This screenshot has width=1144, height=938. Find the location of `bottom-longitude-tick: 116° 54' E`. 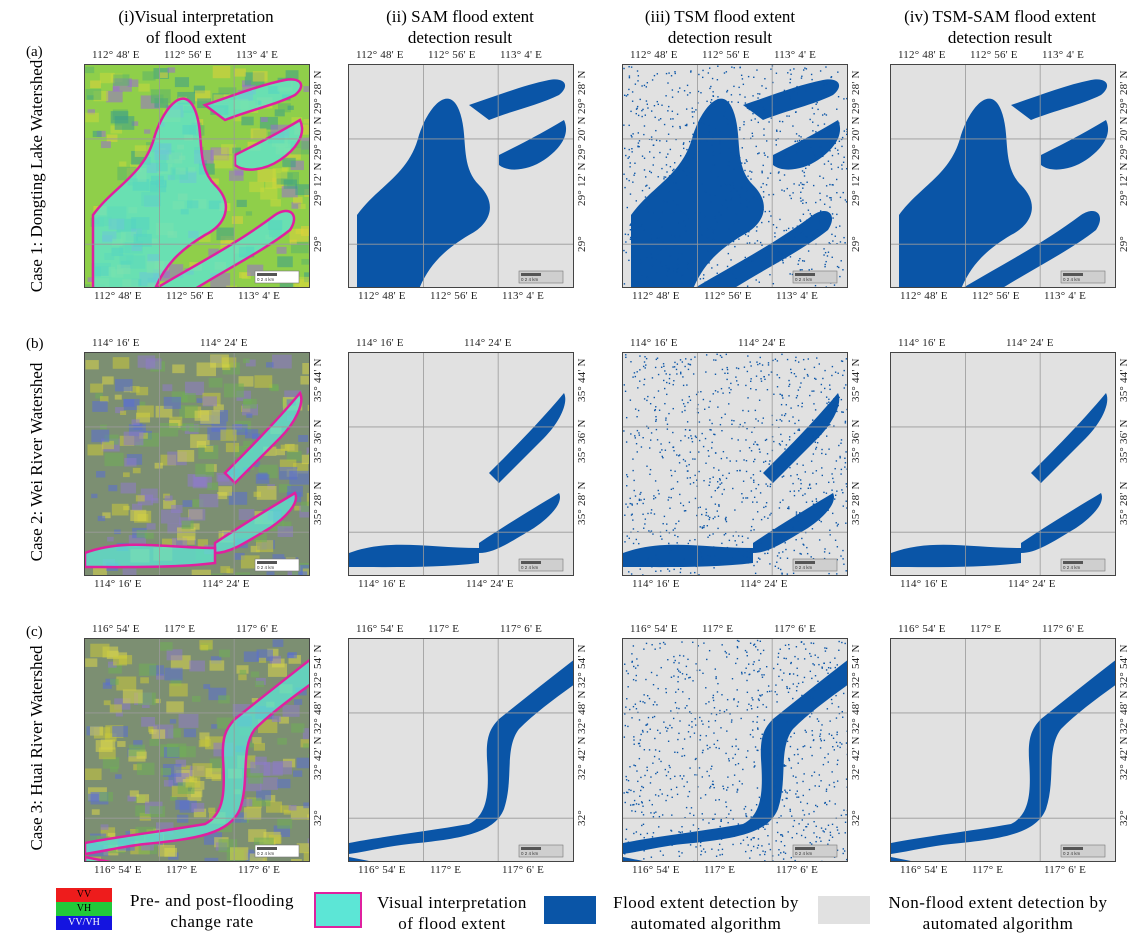

bottom-longitude-tick: 116° 54' E is located at coordinates (118, 870).